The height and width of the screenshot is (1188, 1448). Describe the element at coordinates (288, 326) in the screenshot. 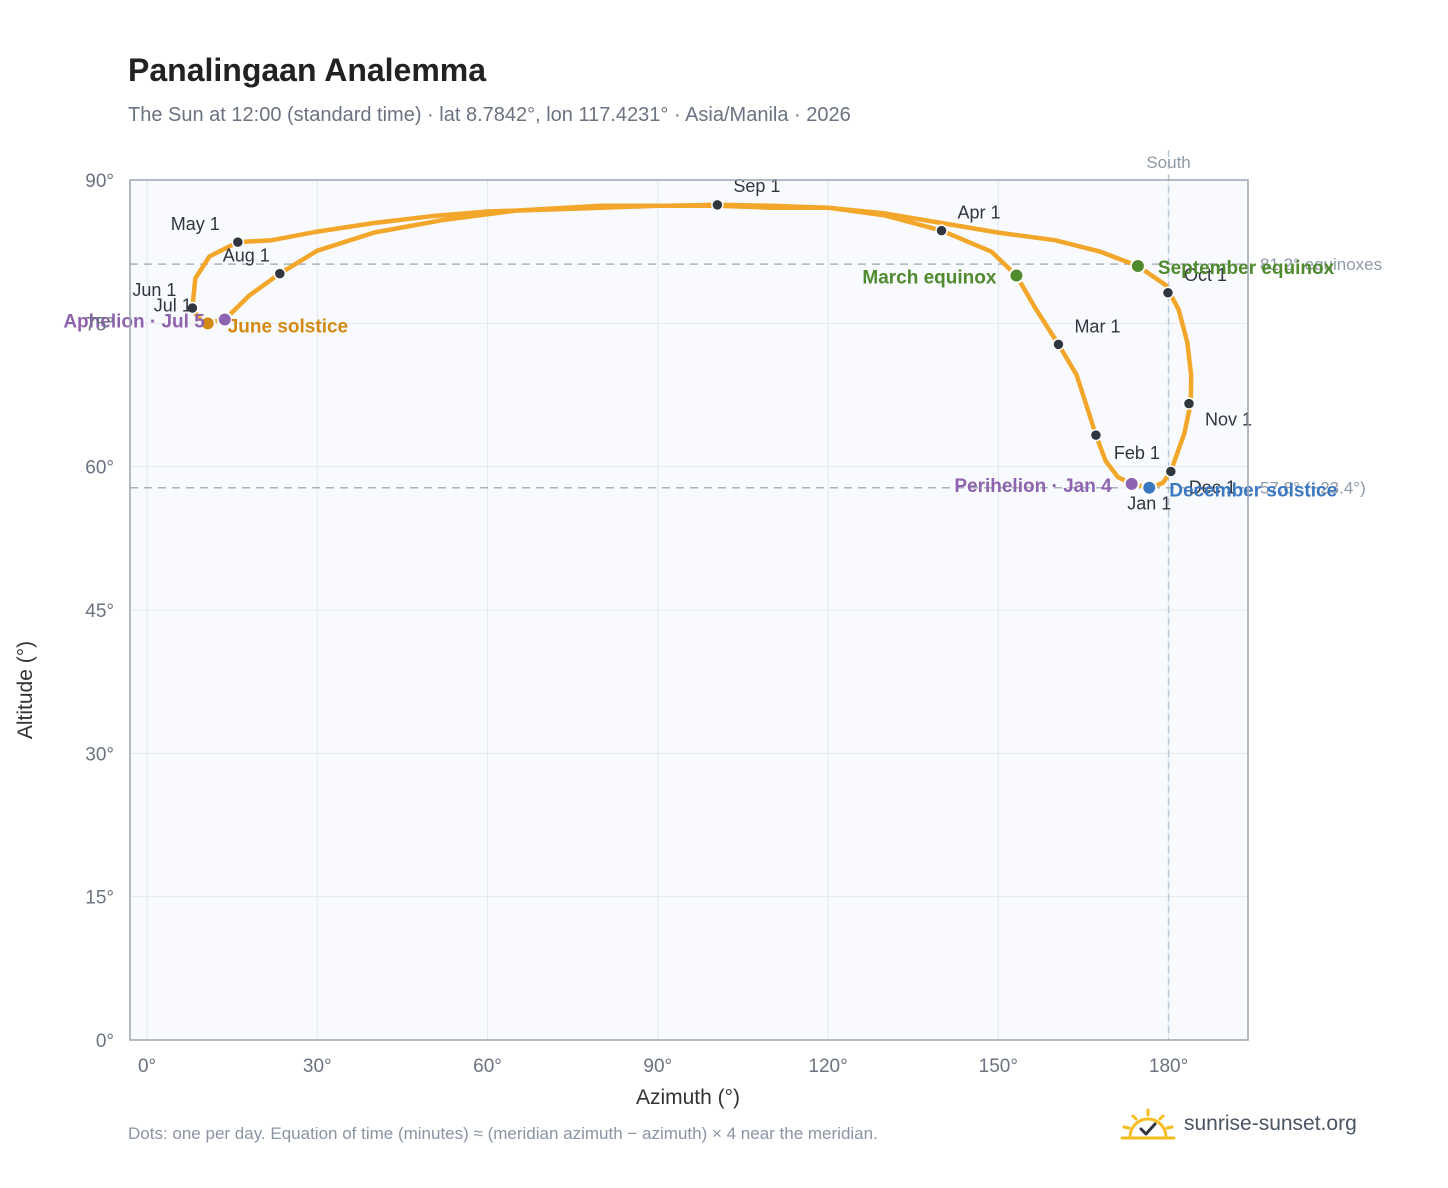

I see `event-label: June solstice` at that location.